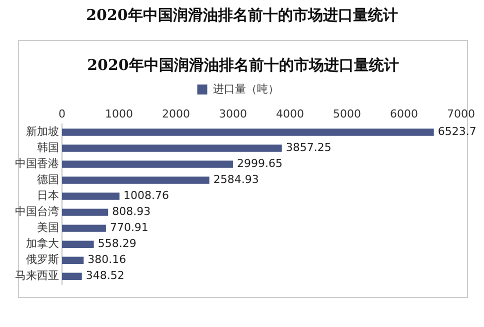 The image size is (484, 327). Describe the element at coordinates (131, 211) in the screenshot. I see `data-label: 808.93` at that location.